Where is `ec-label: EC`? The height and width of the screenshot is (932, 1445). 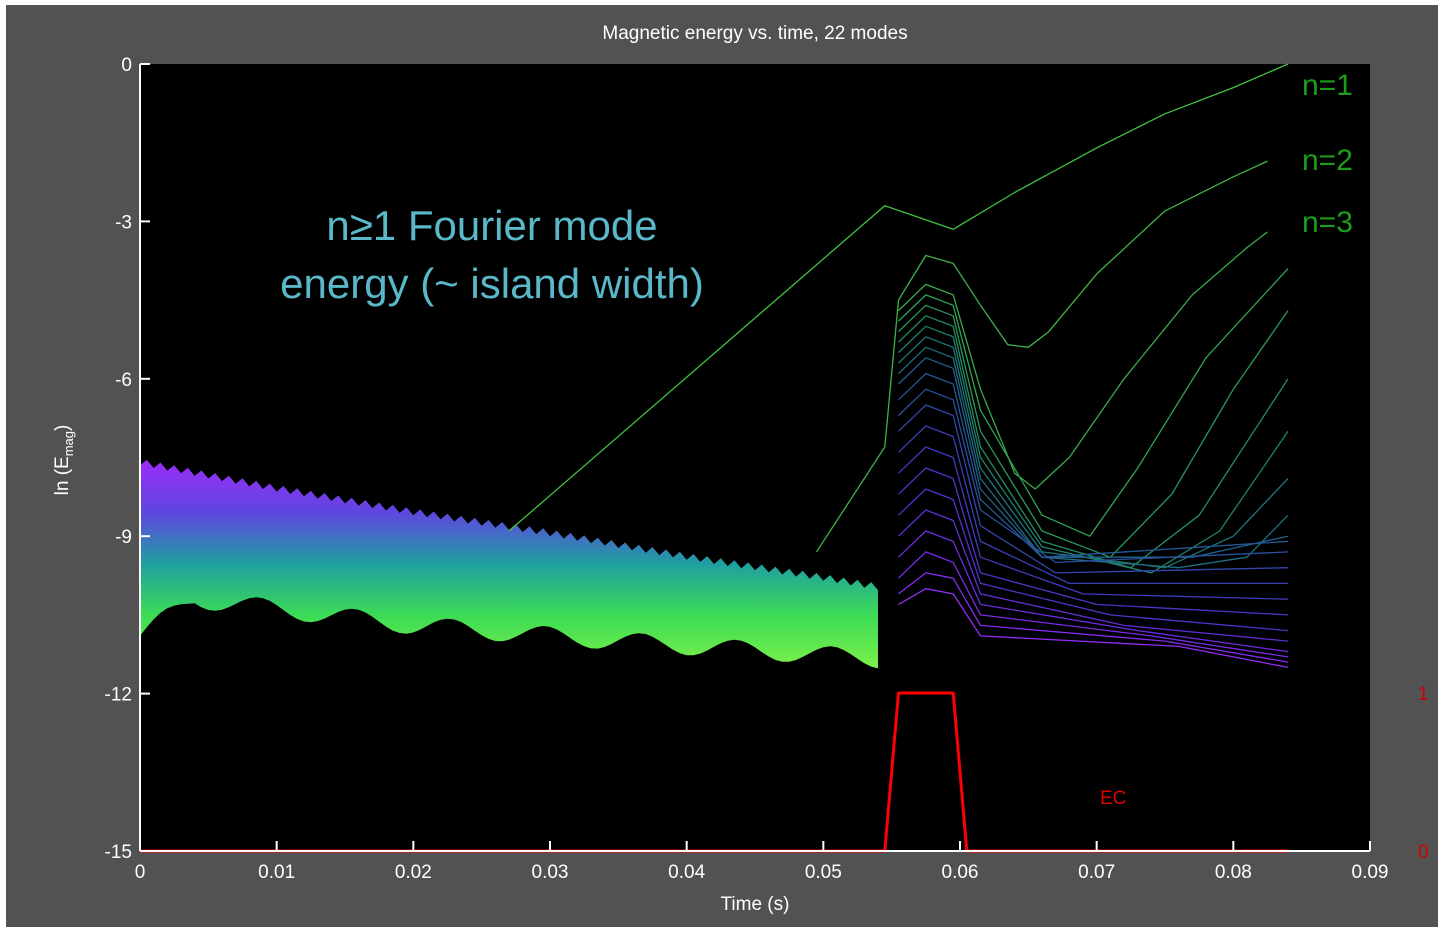
ec-label: EC is located at coordinates (1113, 798).